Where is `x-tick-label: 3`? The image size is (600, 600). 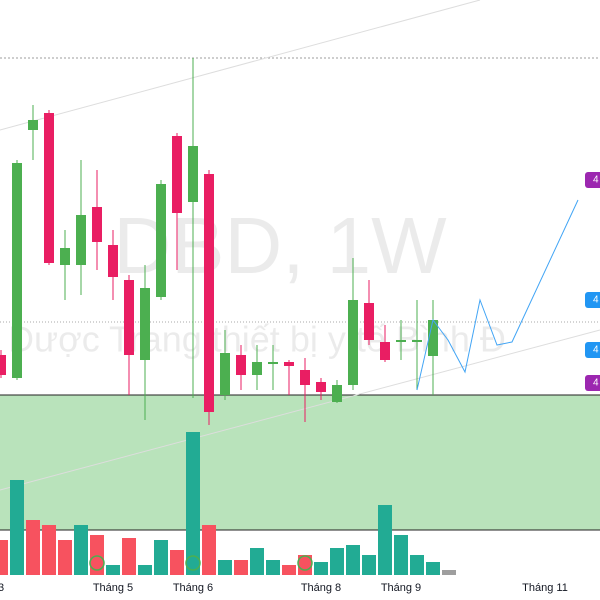
x-tick-label: 3 is located at coordinates (2, 588).